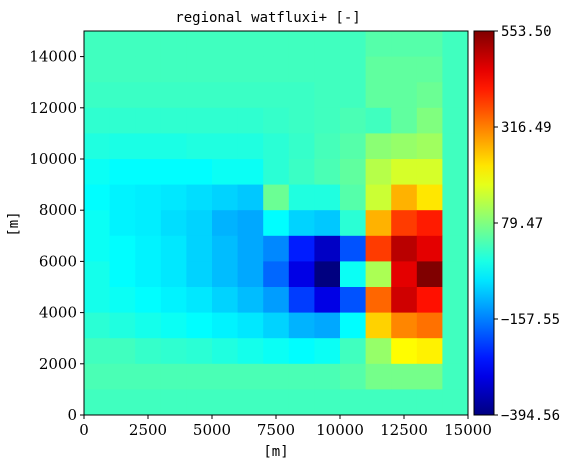  What do you see at coordinates (267, 18) in the screenshot?
I see `chart-title: regional watfluxi+ [-]` at bounding box center [267, 18].